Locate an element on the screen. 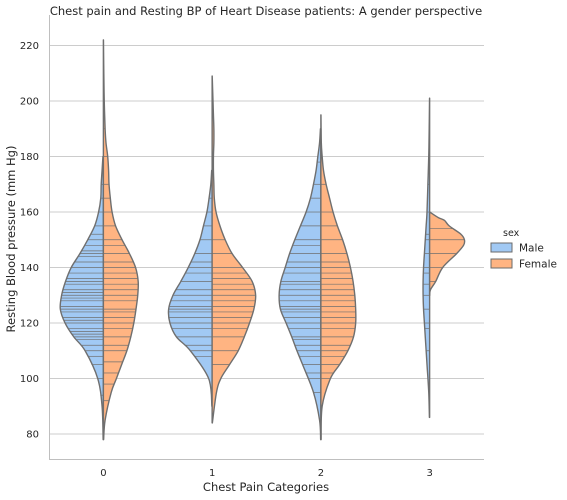 This screenshot has height=500, width=567. x-tick-labels: 0 1 2 3 is located at coordinates (266, 473).